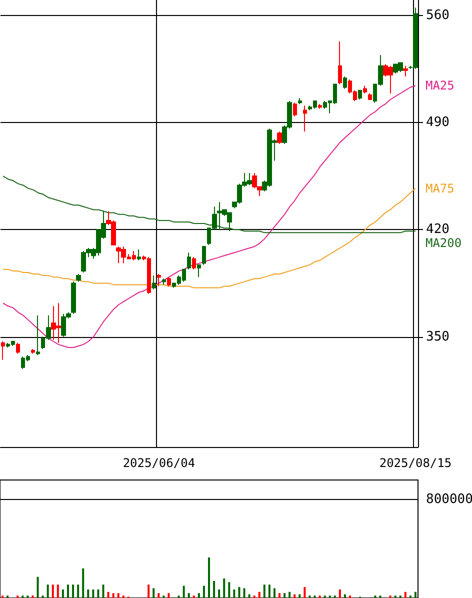 Image resolution: width=472 pixels, height=598 pixels. I want to click on y-tick-label: 420, so click(438, 230).